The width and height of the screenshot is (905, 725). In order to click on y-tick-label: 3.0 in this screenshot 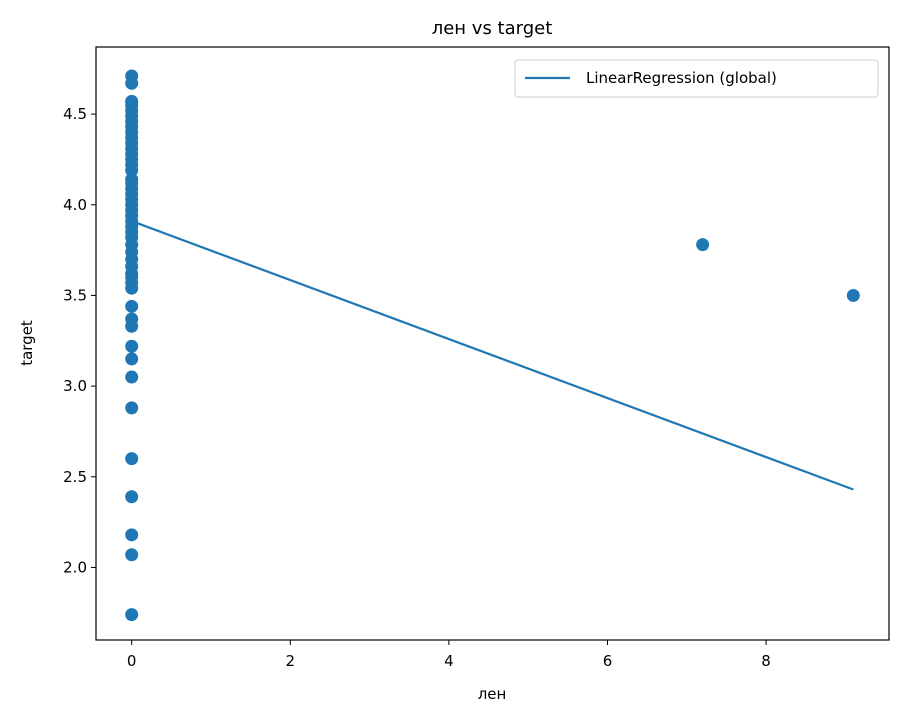, I will do `click(75, 386)`.